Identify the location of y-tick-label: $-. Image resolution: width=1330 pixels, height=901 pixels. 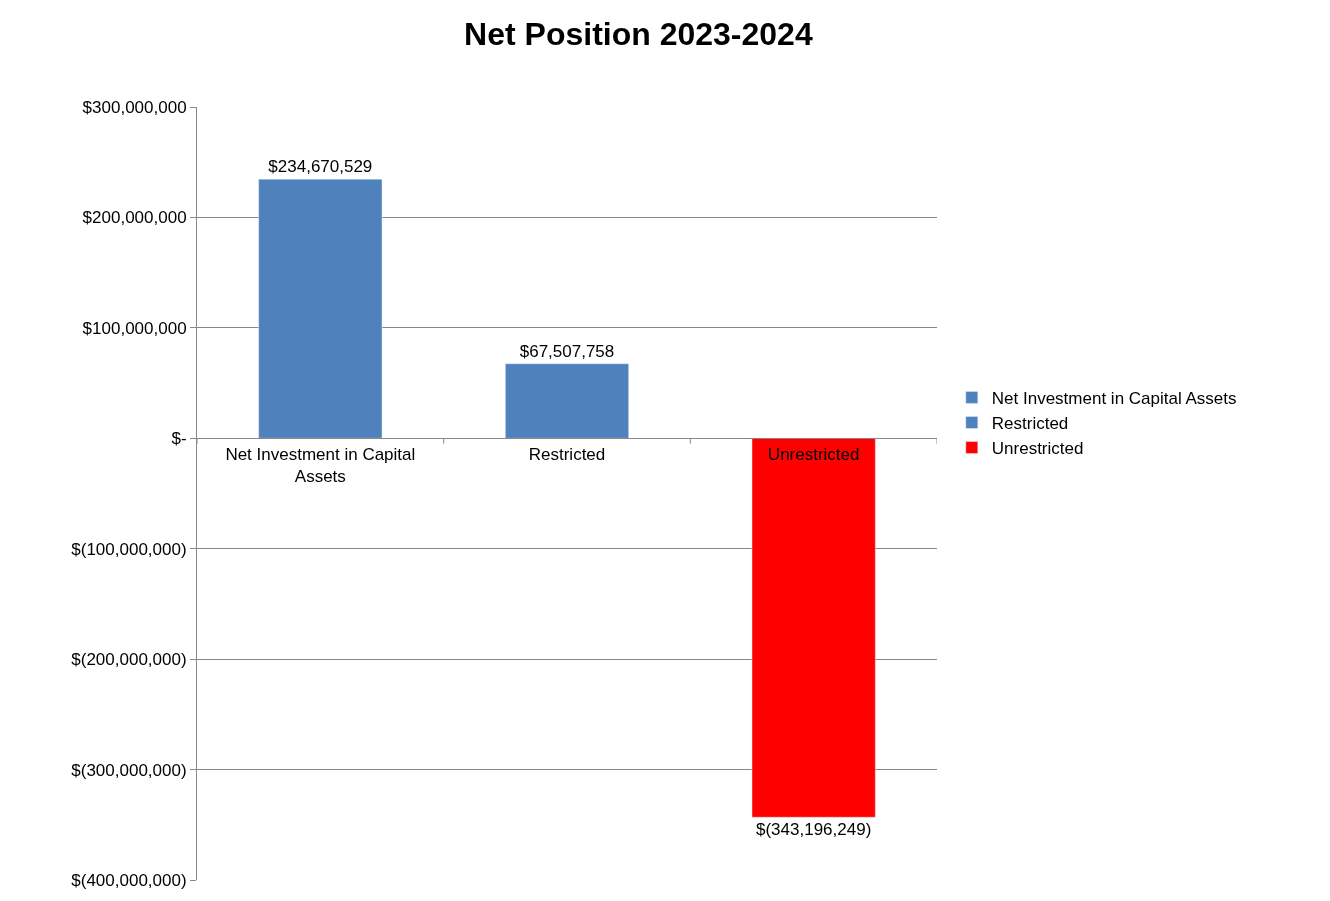
(179, 439).